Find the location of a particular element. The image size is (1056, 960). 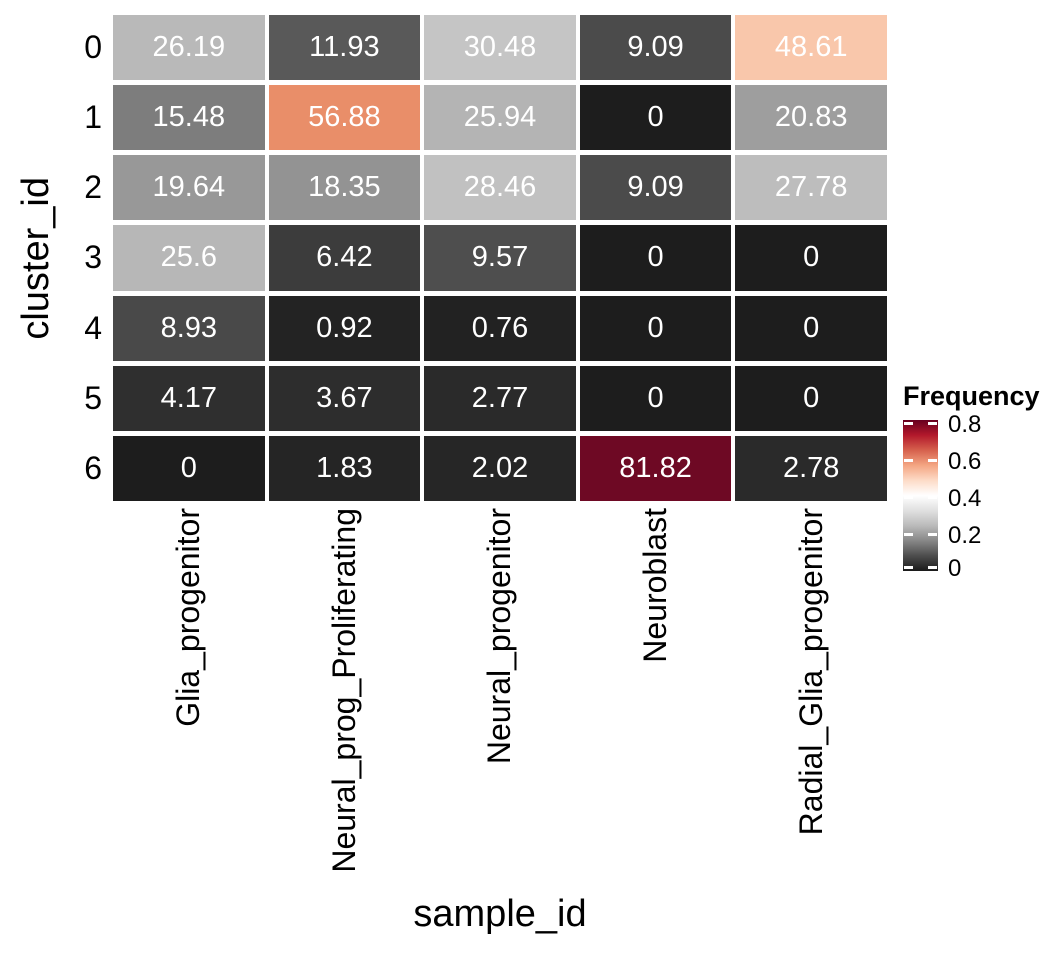

heatmap-cell-value: 2.78 is located at coordinates (811, 467).